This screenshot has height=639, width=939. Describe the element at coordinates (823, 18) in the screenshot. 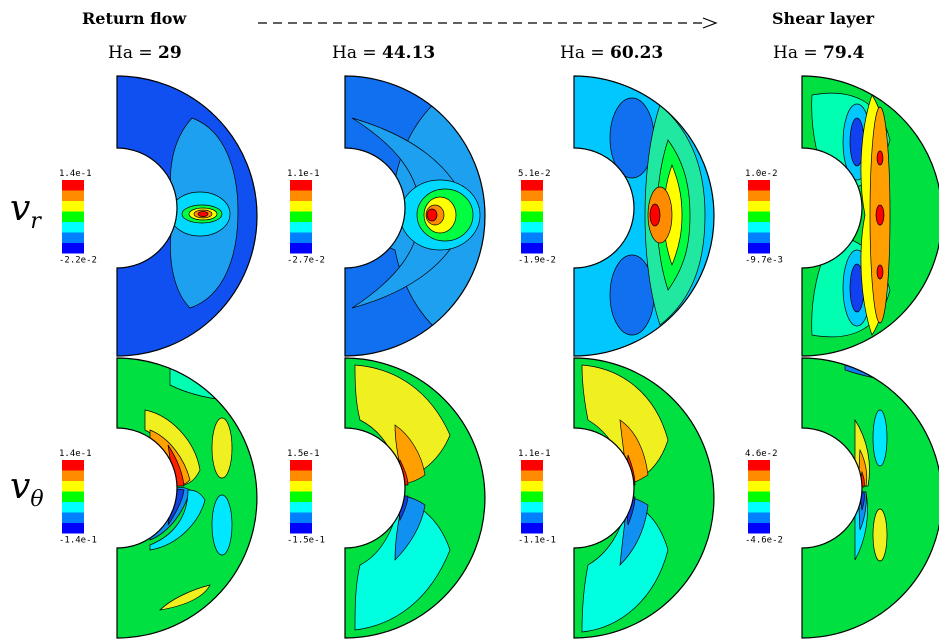

I see `shear-layer-title: Shear layer` at that location.